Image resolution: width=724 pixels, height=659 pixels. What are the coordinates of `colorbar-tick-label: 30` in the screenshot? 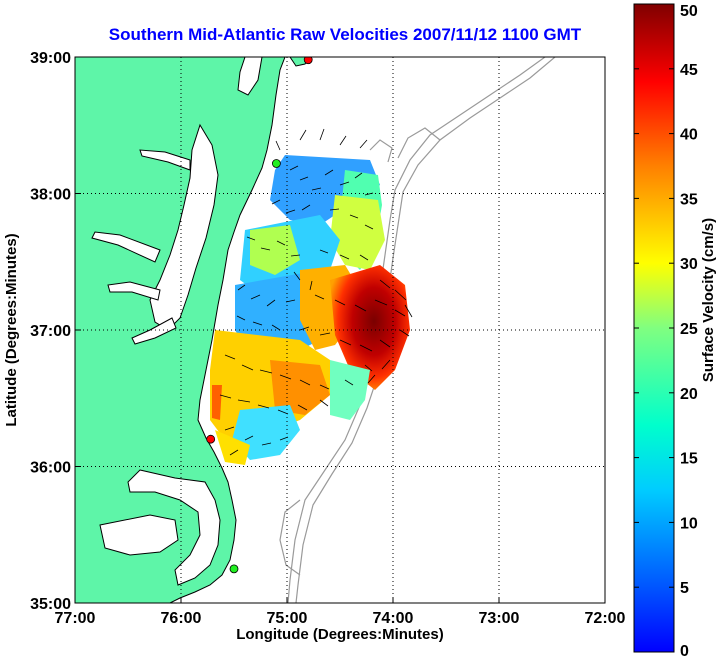 It's located at (689, 264).